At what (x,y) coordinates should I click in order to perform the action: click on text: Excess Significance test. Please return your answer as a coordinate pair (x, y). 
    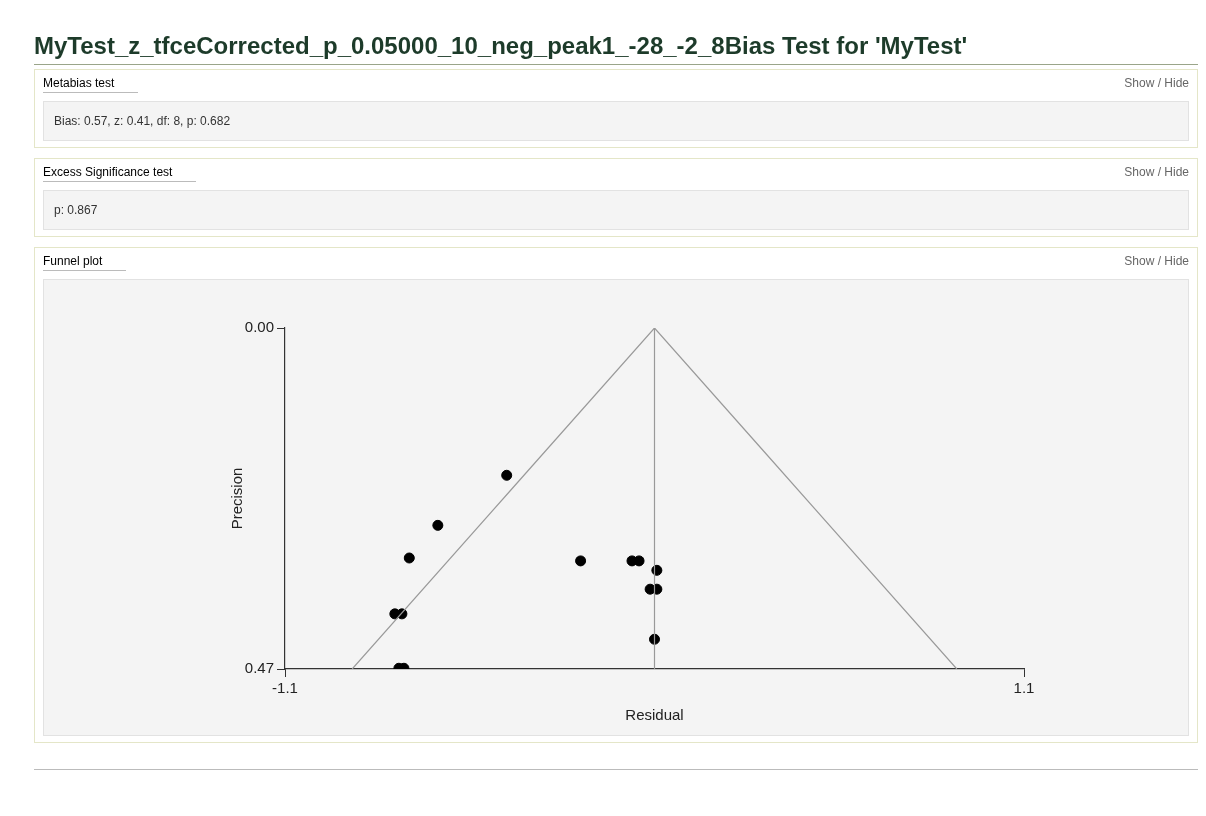
    Looking at the image, I should click on (120, 173).